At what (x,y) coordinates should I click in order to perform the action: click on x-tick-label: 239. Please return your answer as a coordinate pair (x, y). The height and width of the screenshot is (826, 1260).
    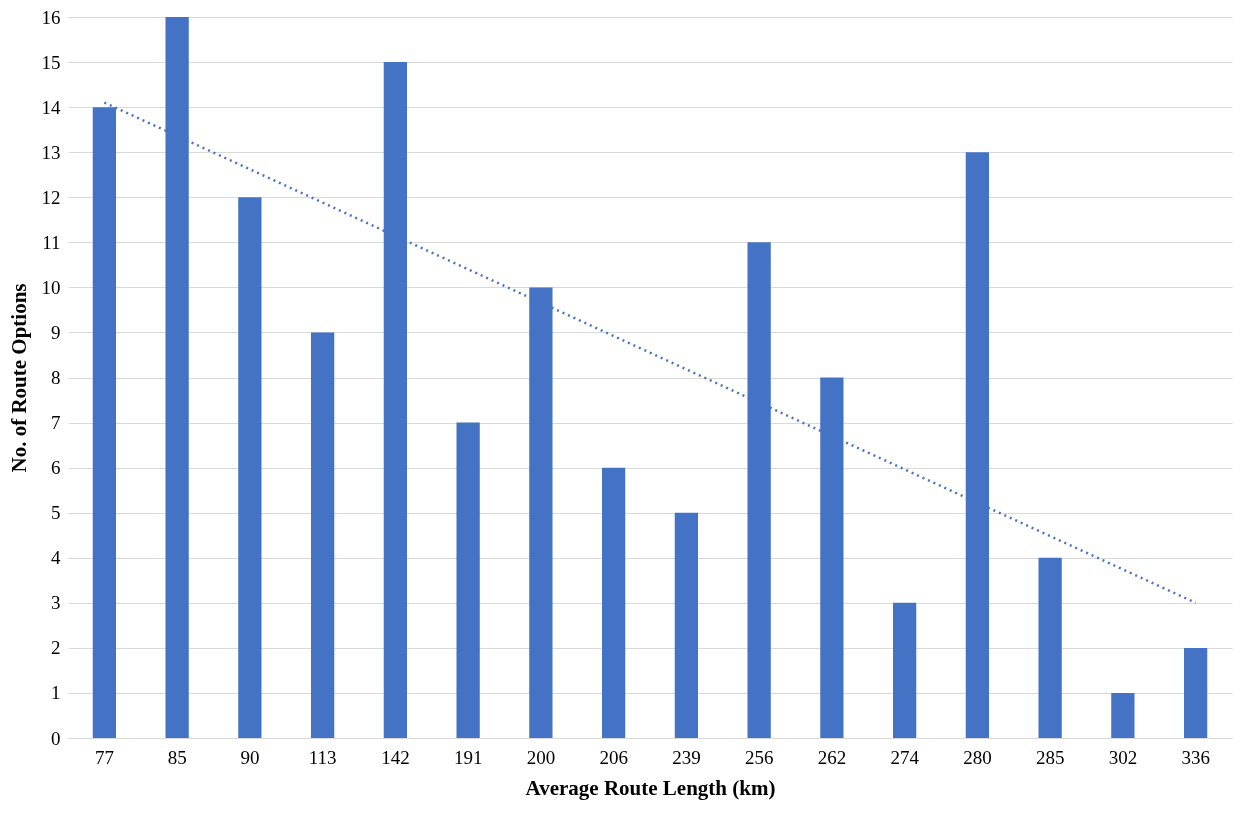
    Looking at the image, I should click on (686, 757).